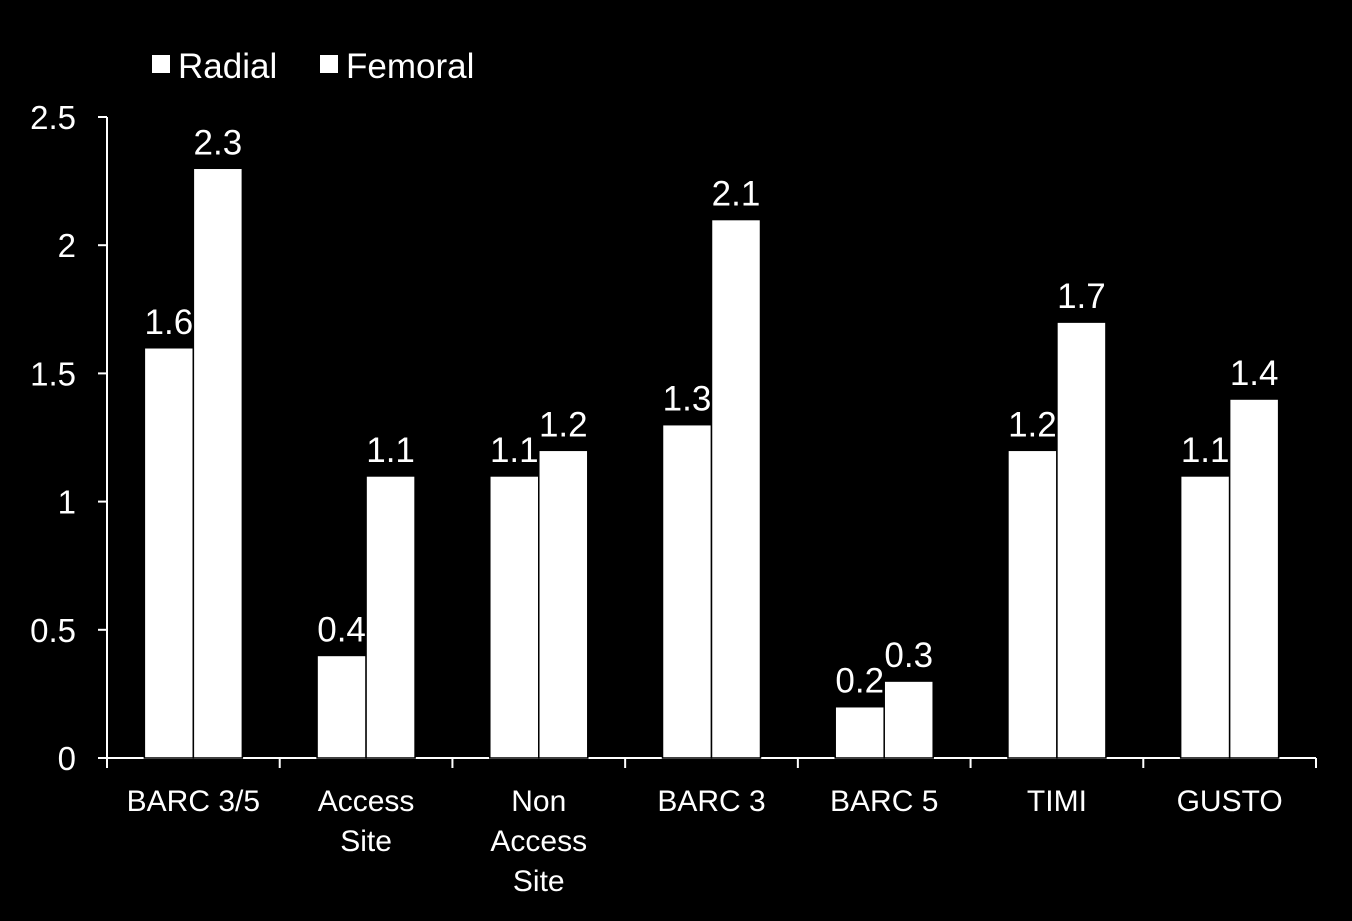  I want to click on data-label-radial: 1.3, so click(687, 399).